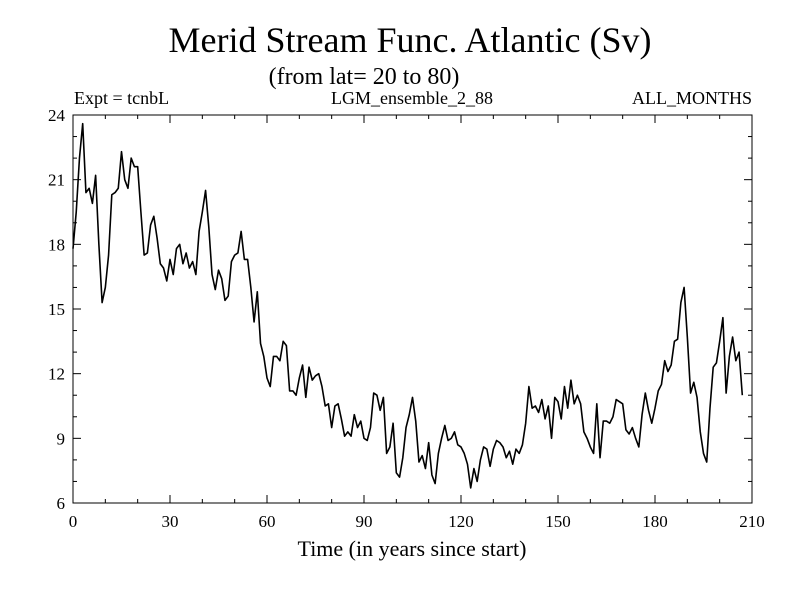 The height and width of the screenshot is (600, 800). Describe the element at coordinates (461, 521) in the screenshot. I see `x-tick-label: 120` at that location.